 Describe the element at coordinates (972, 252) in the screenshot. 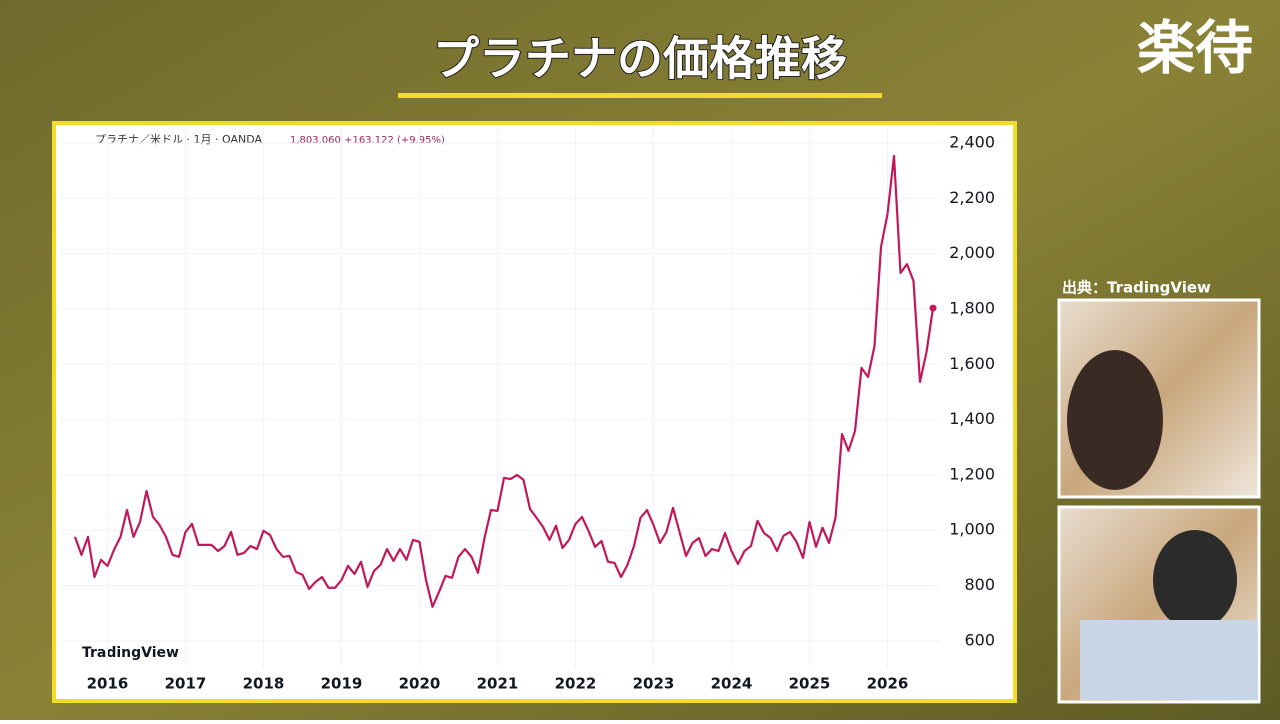

I see `y-tick-label: 2,000` at that location.